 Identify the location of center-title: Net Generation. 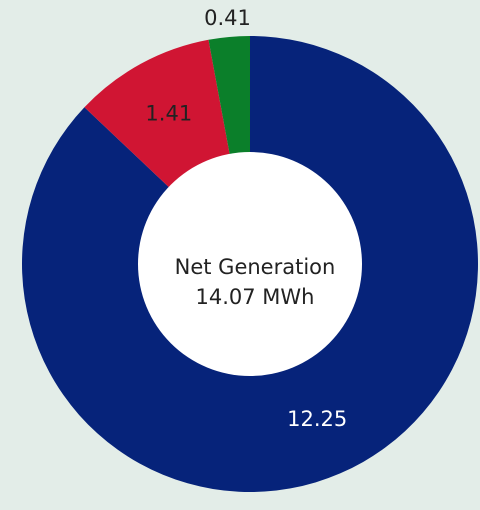
(255, 267).